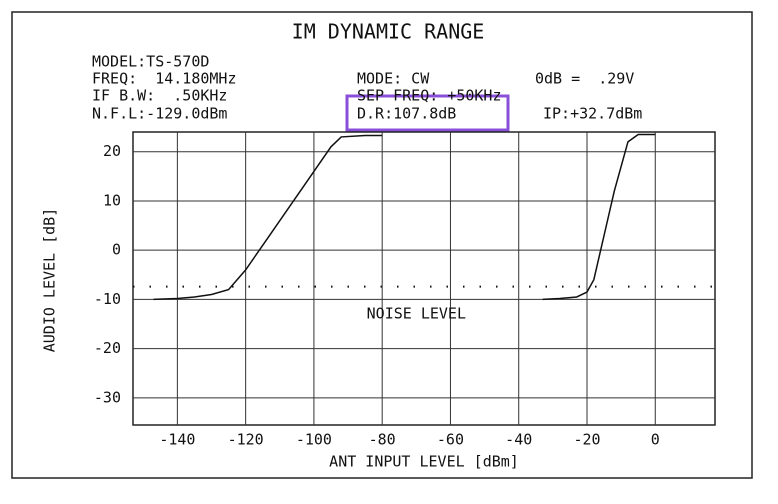  What do you see at coordinates (107, 397) in the screenshot?
I see `y-tick-label: -30` at bounding box center [107, 397].